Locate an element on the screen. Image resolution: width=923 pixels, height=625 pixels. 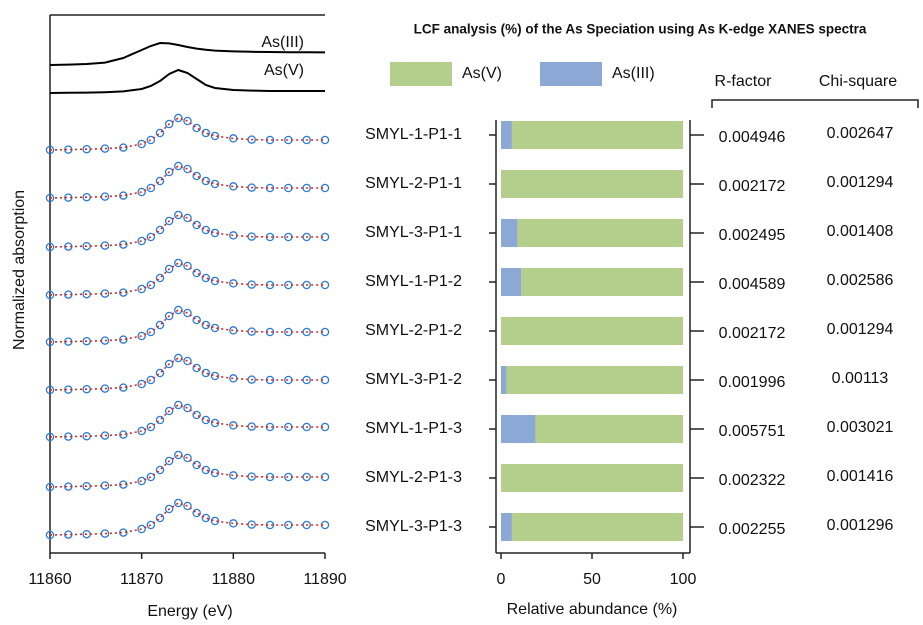
table-value: 0.001416 is located at coordinates (860, 476).